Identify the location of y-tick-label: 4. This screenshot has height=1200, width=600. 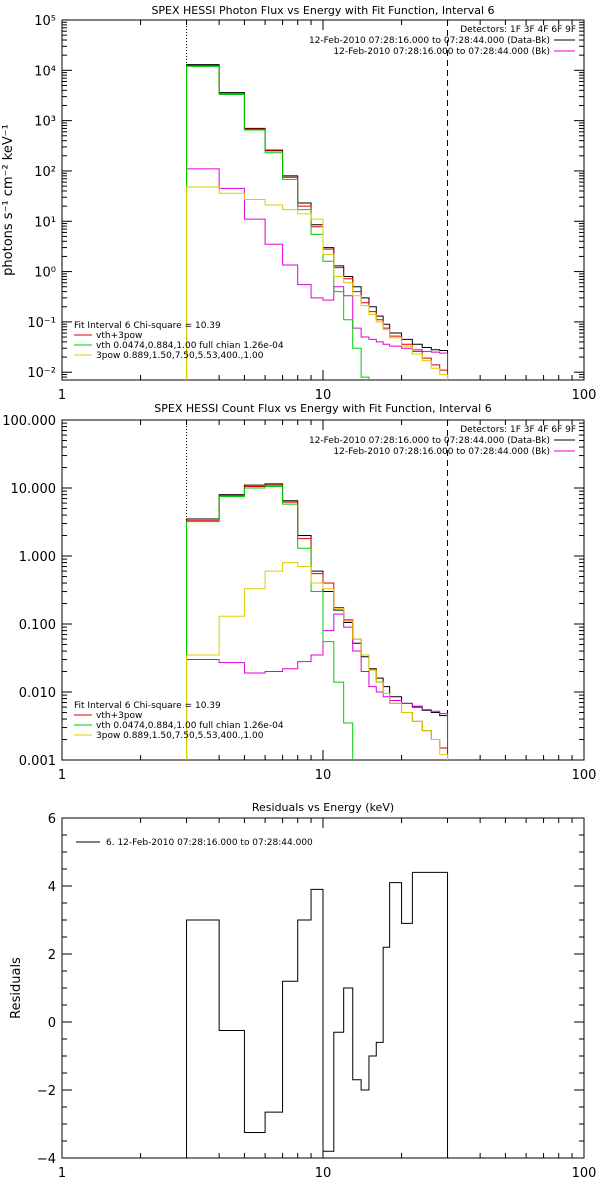
(52, 887).